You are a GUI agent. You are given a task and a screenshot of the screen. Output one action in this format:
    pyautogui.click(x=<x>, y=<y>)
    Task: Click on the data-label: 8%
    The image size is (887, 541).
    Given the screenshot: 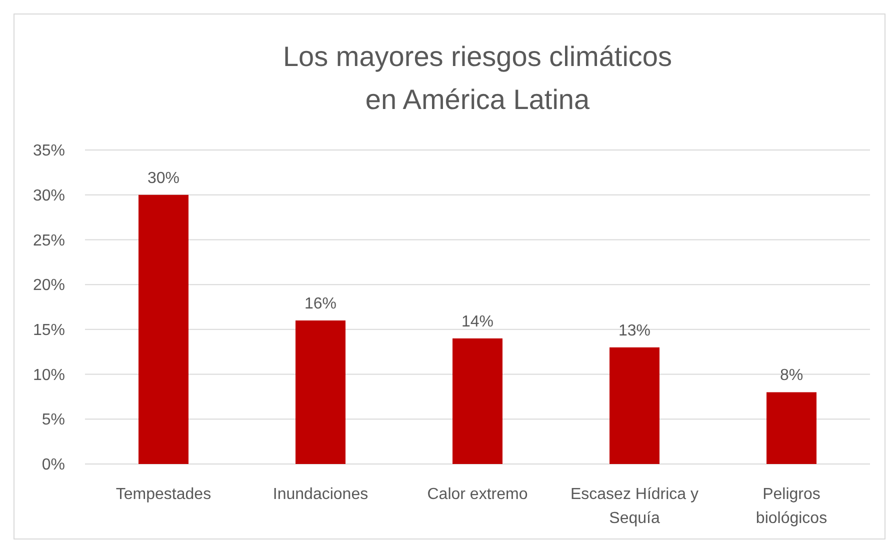 What is the action you would take?
    pyautogui.click(x=792, y=375)
    